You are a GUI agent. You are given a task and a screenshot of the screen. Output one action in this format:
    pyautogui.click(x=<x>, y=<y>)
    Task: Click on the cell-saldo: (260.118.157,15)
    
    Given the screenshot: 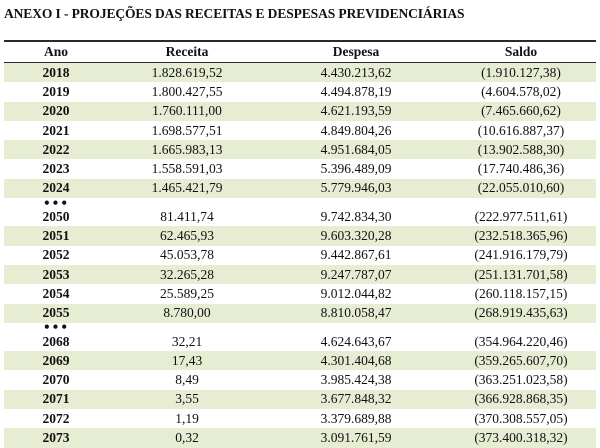 What is the action you would take?
    pyautogui.click(x=521, y=293)
    